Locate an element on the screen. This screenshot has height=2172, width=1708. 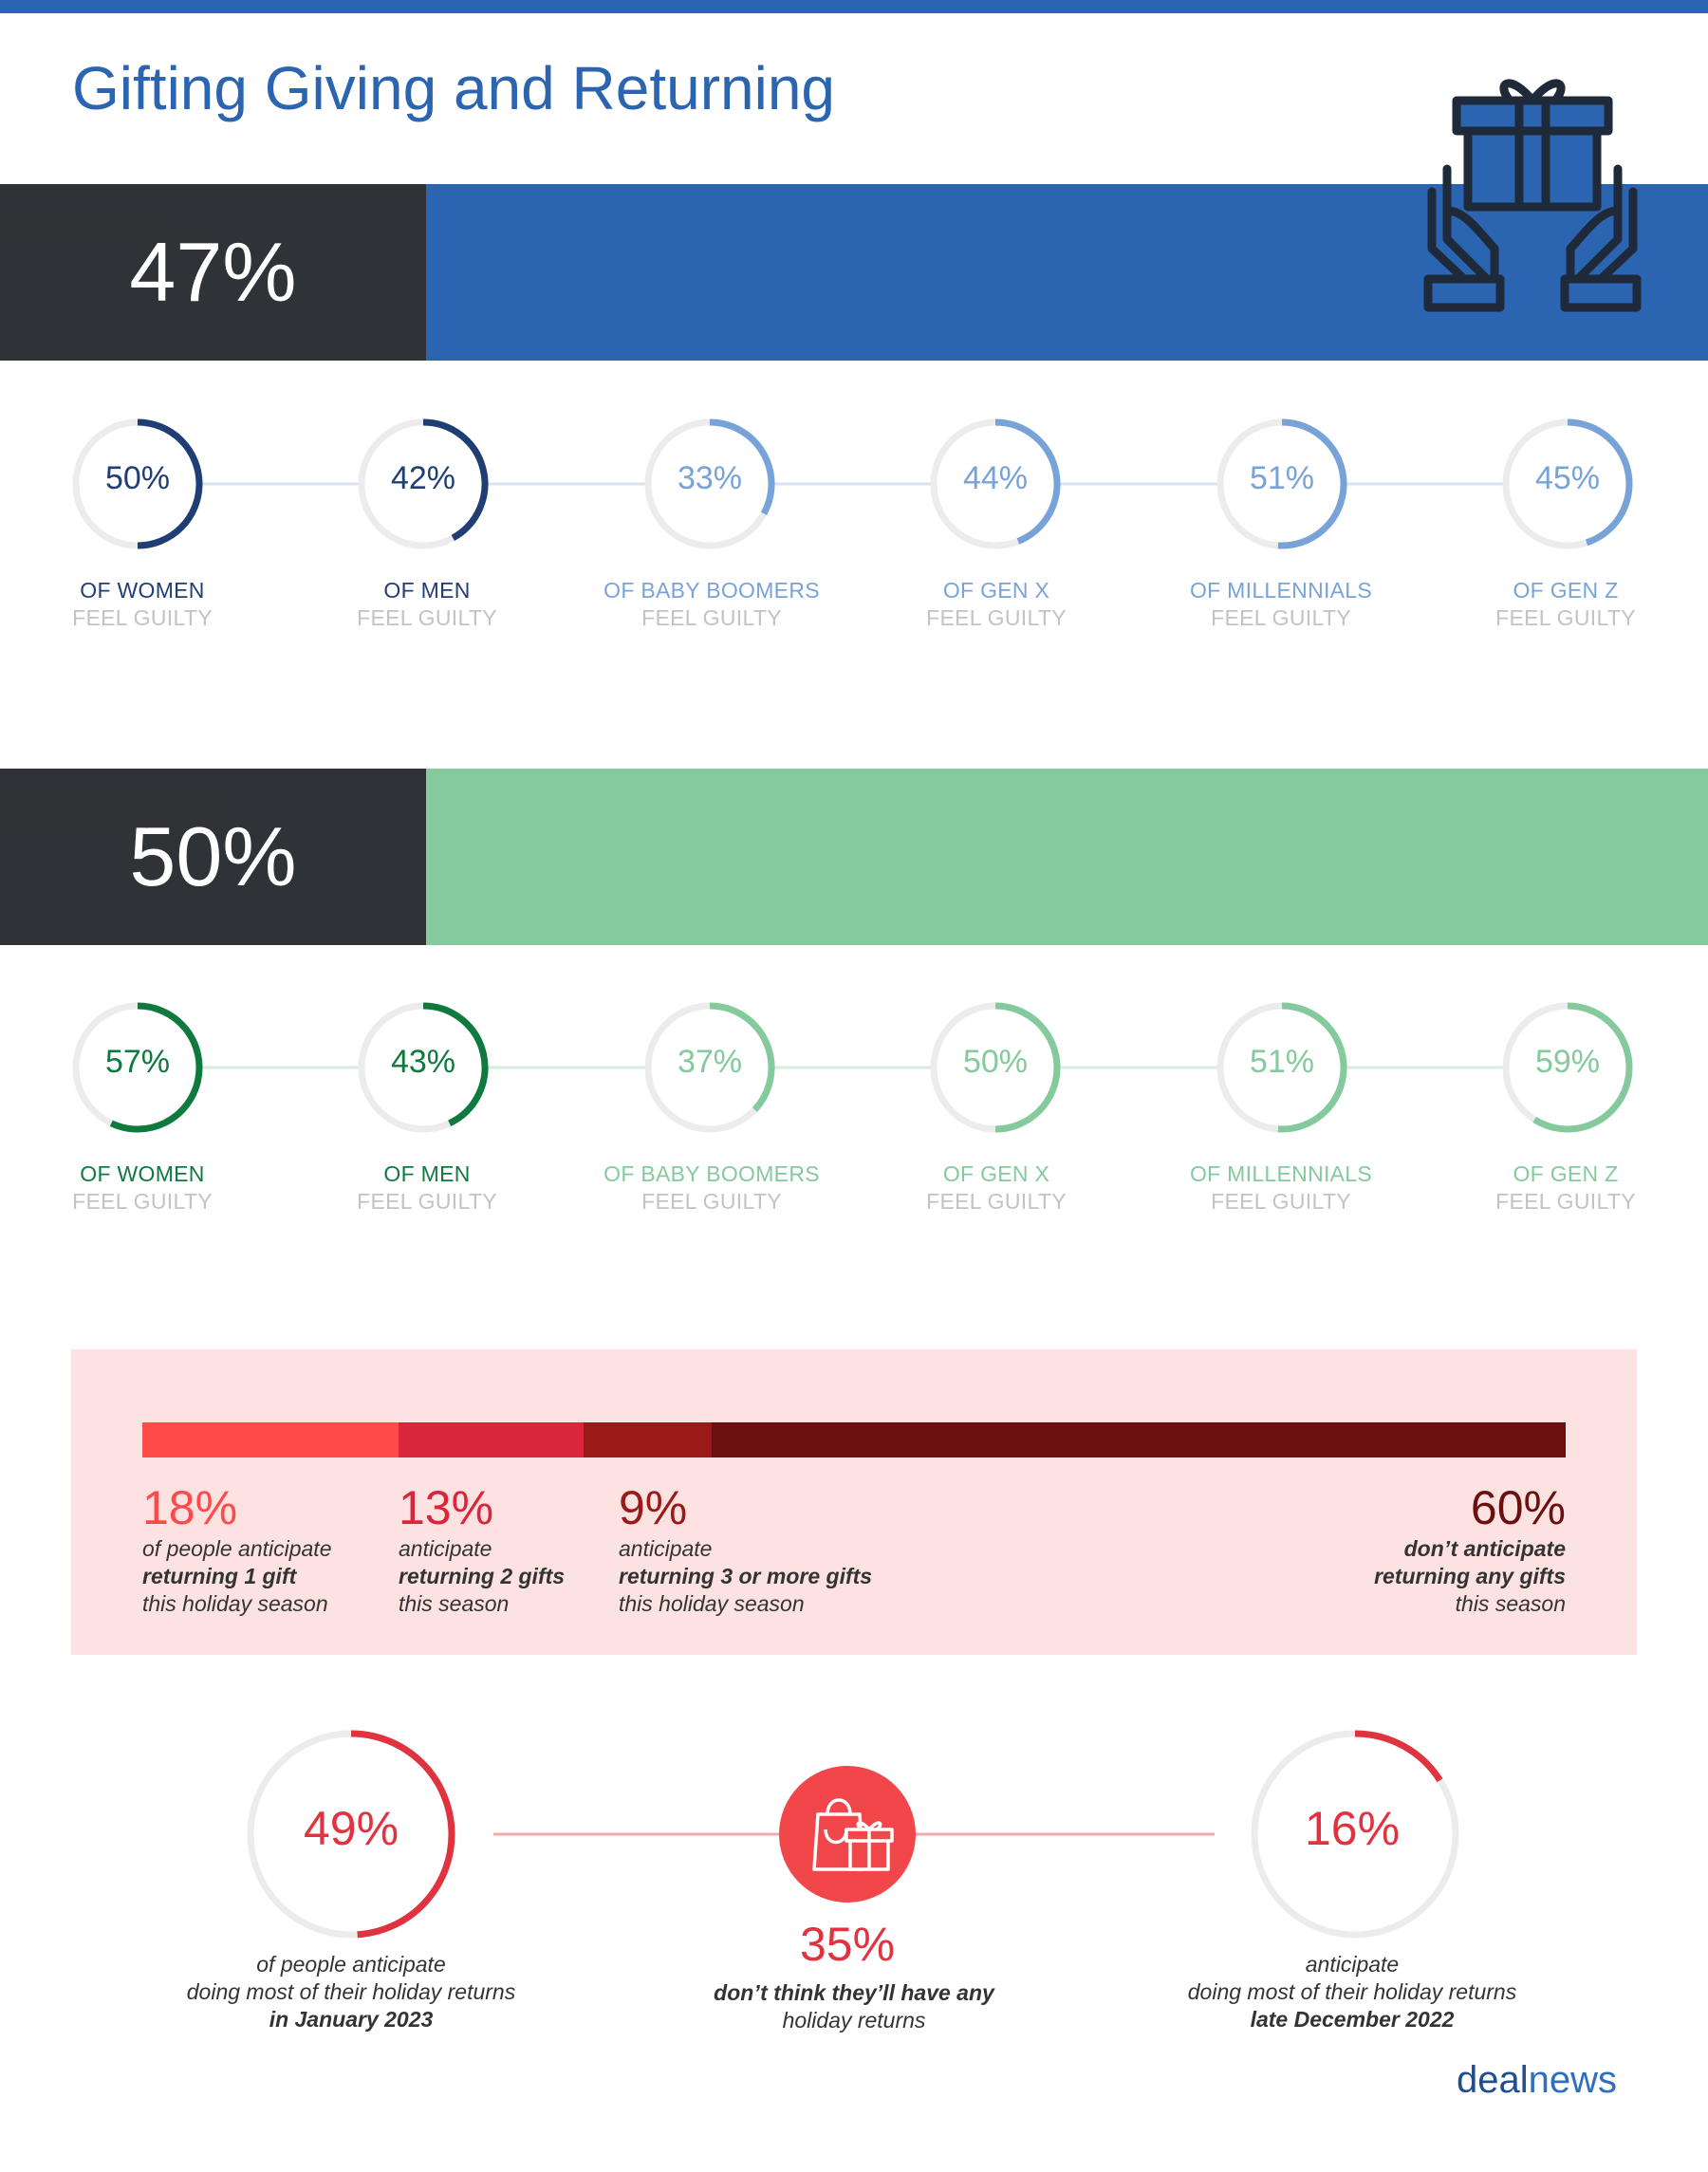
dealnews-logo: dealnews is located at coordinates (1537, 2080).